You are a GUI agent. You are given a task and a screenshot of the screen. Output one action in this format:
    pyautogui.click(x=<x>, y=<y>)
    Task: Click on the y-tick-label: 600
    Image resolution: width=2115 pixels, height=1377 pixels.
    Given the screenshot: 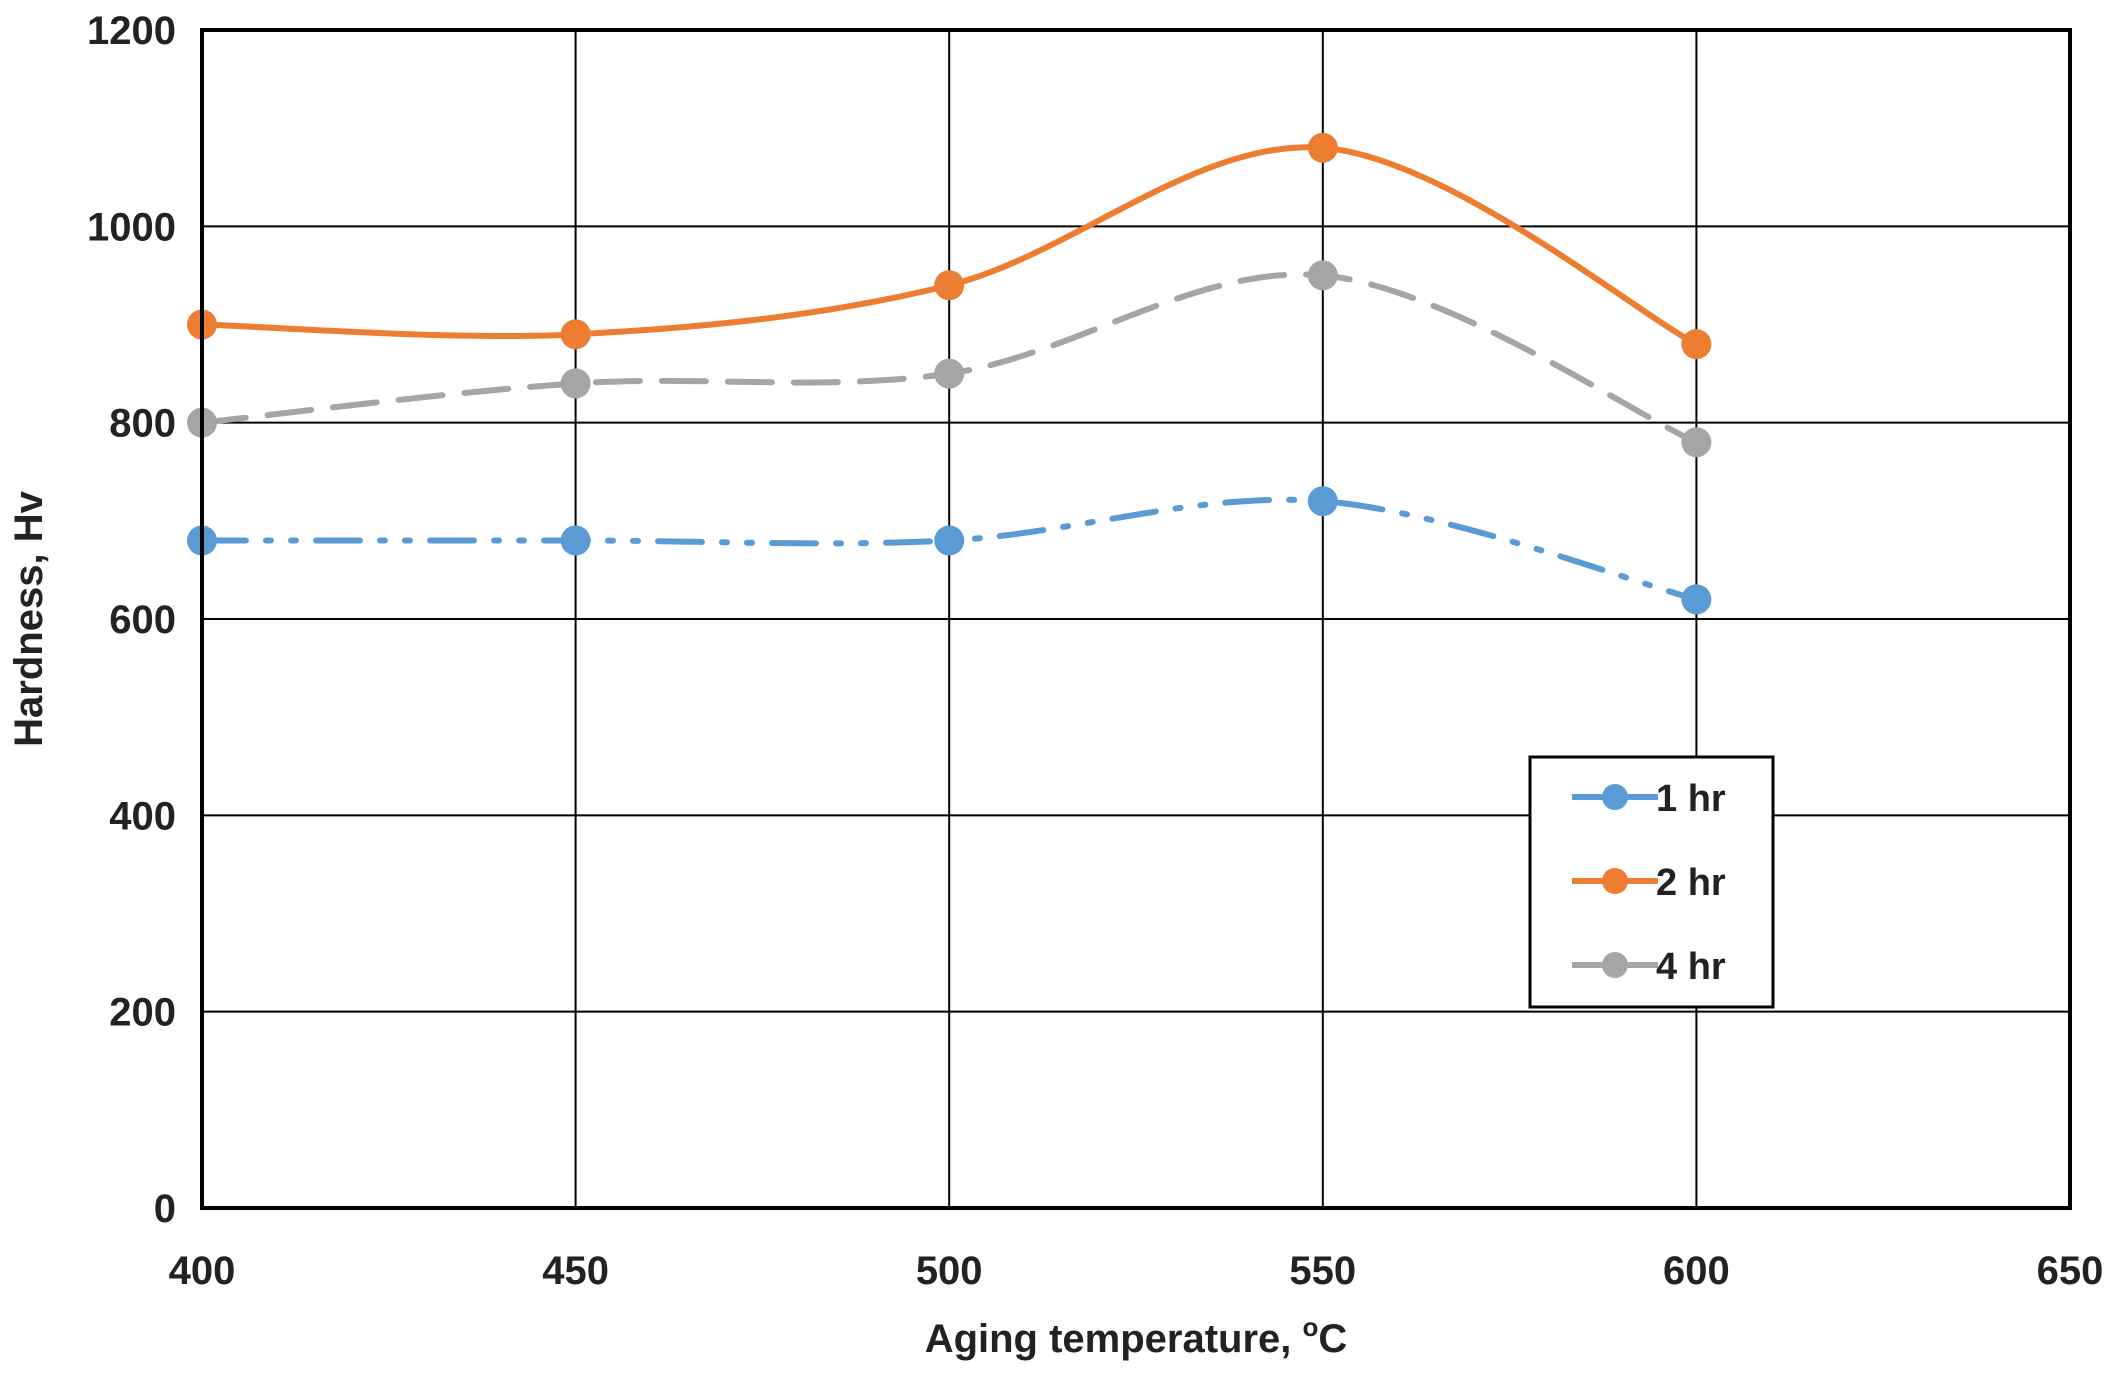 What is the action you would take?
    pyautogui.click(x=142, y=620)
    